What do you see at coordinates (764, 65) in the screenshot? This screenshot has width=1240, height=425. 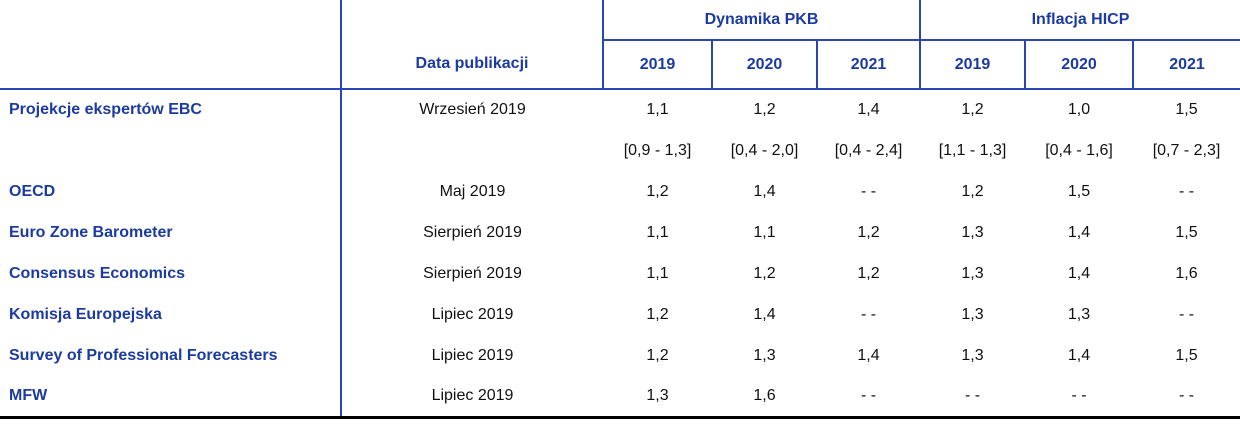 I see `year-header-gdp-2020: 2020` at bounding box center [764, 65].